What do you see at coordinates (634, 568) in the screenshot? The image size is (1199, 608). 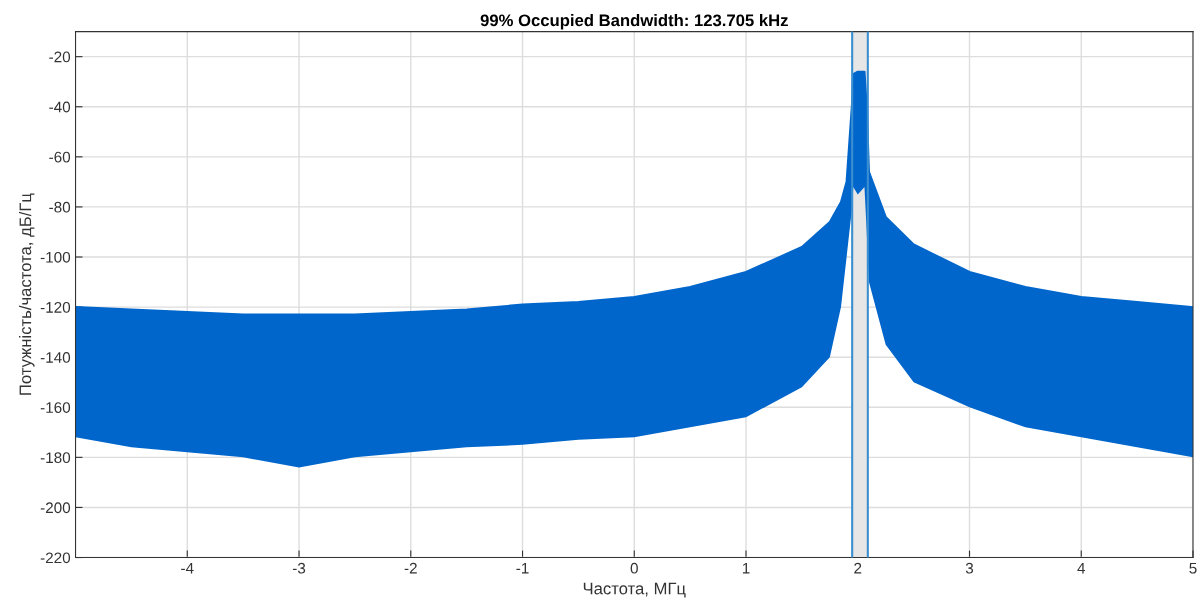 I see `x-tick-label: 0` at bounding box center [634, 568].